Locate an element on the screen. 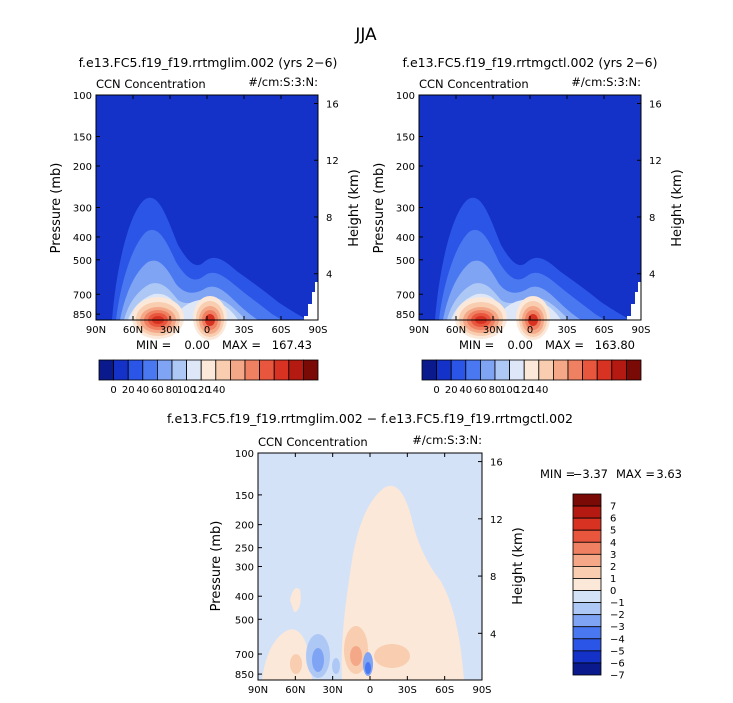 Image resolution: width=733 pixels, height=703 pixels. max-value: 167.43 is located at coordinates (292, 345).